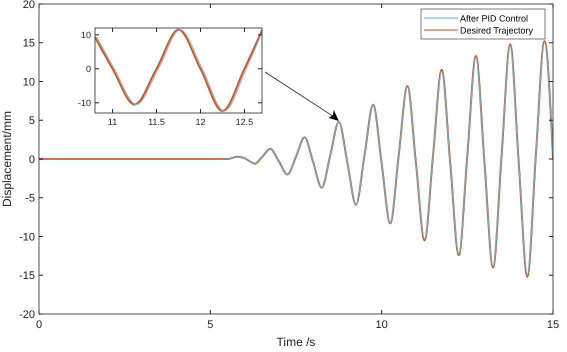 The height and width of the screenshot is (352, 567). I want to click on x-tick-label: 15, so click(553, 325).